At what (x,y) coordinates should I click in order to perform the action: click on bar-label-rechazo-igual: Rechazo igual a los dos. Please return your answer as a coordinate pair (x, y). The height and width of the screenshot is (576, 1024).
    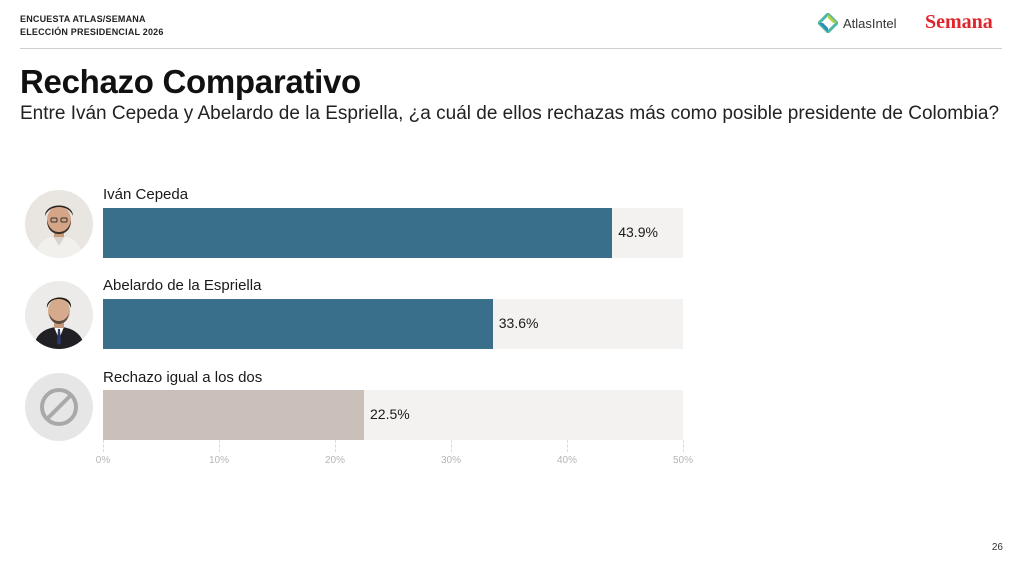
    Looking at the image, I should click on (183, 377).